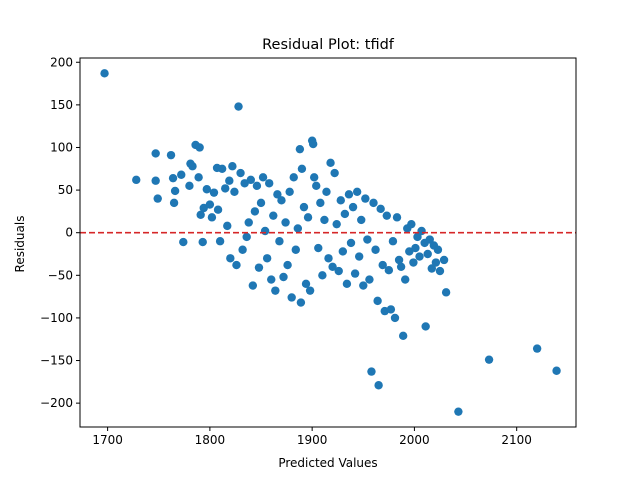 The height and width of the screenshot is (480, 640). Describe the element at coordinates (56, 318) in the screenshot. I see `y-tick-label: −100` at that location.